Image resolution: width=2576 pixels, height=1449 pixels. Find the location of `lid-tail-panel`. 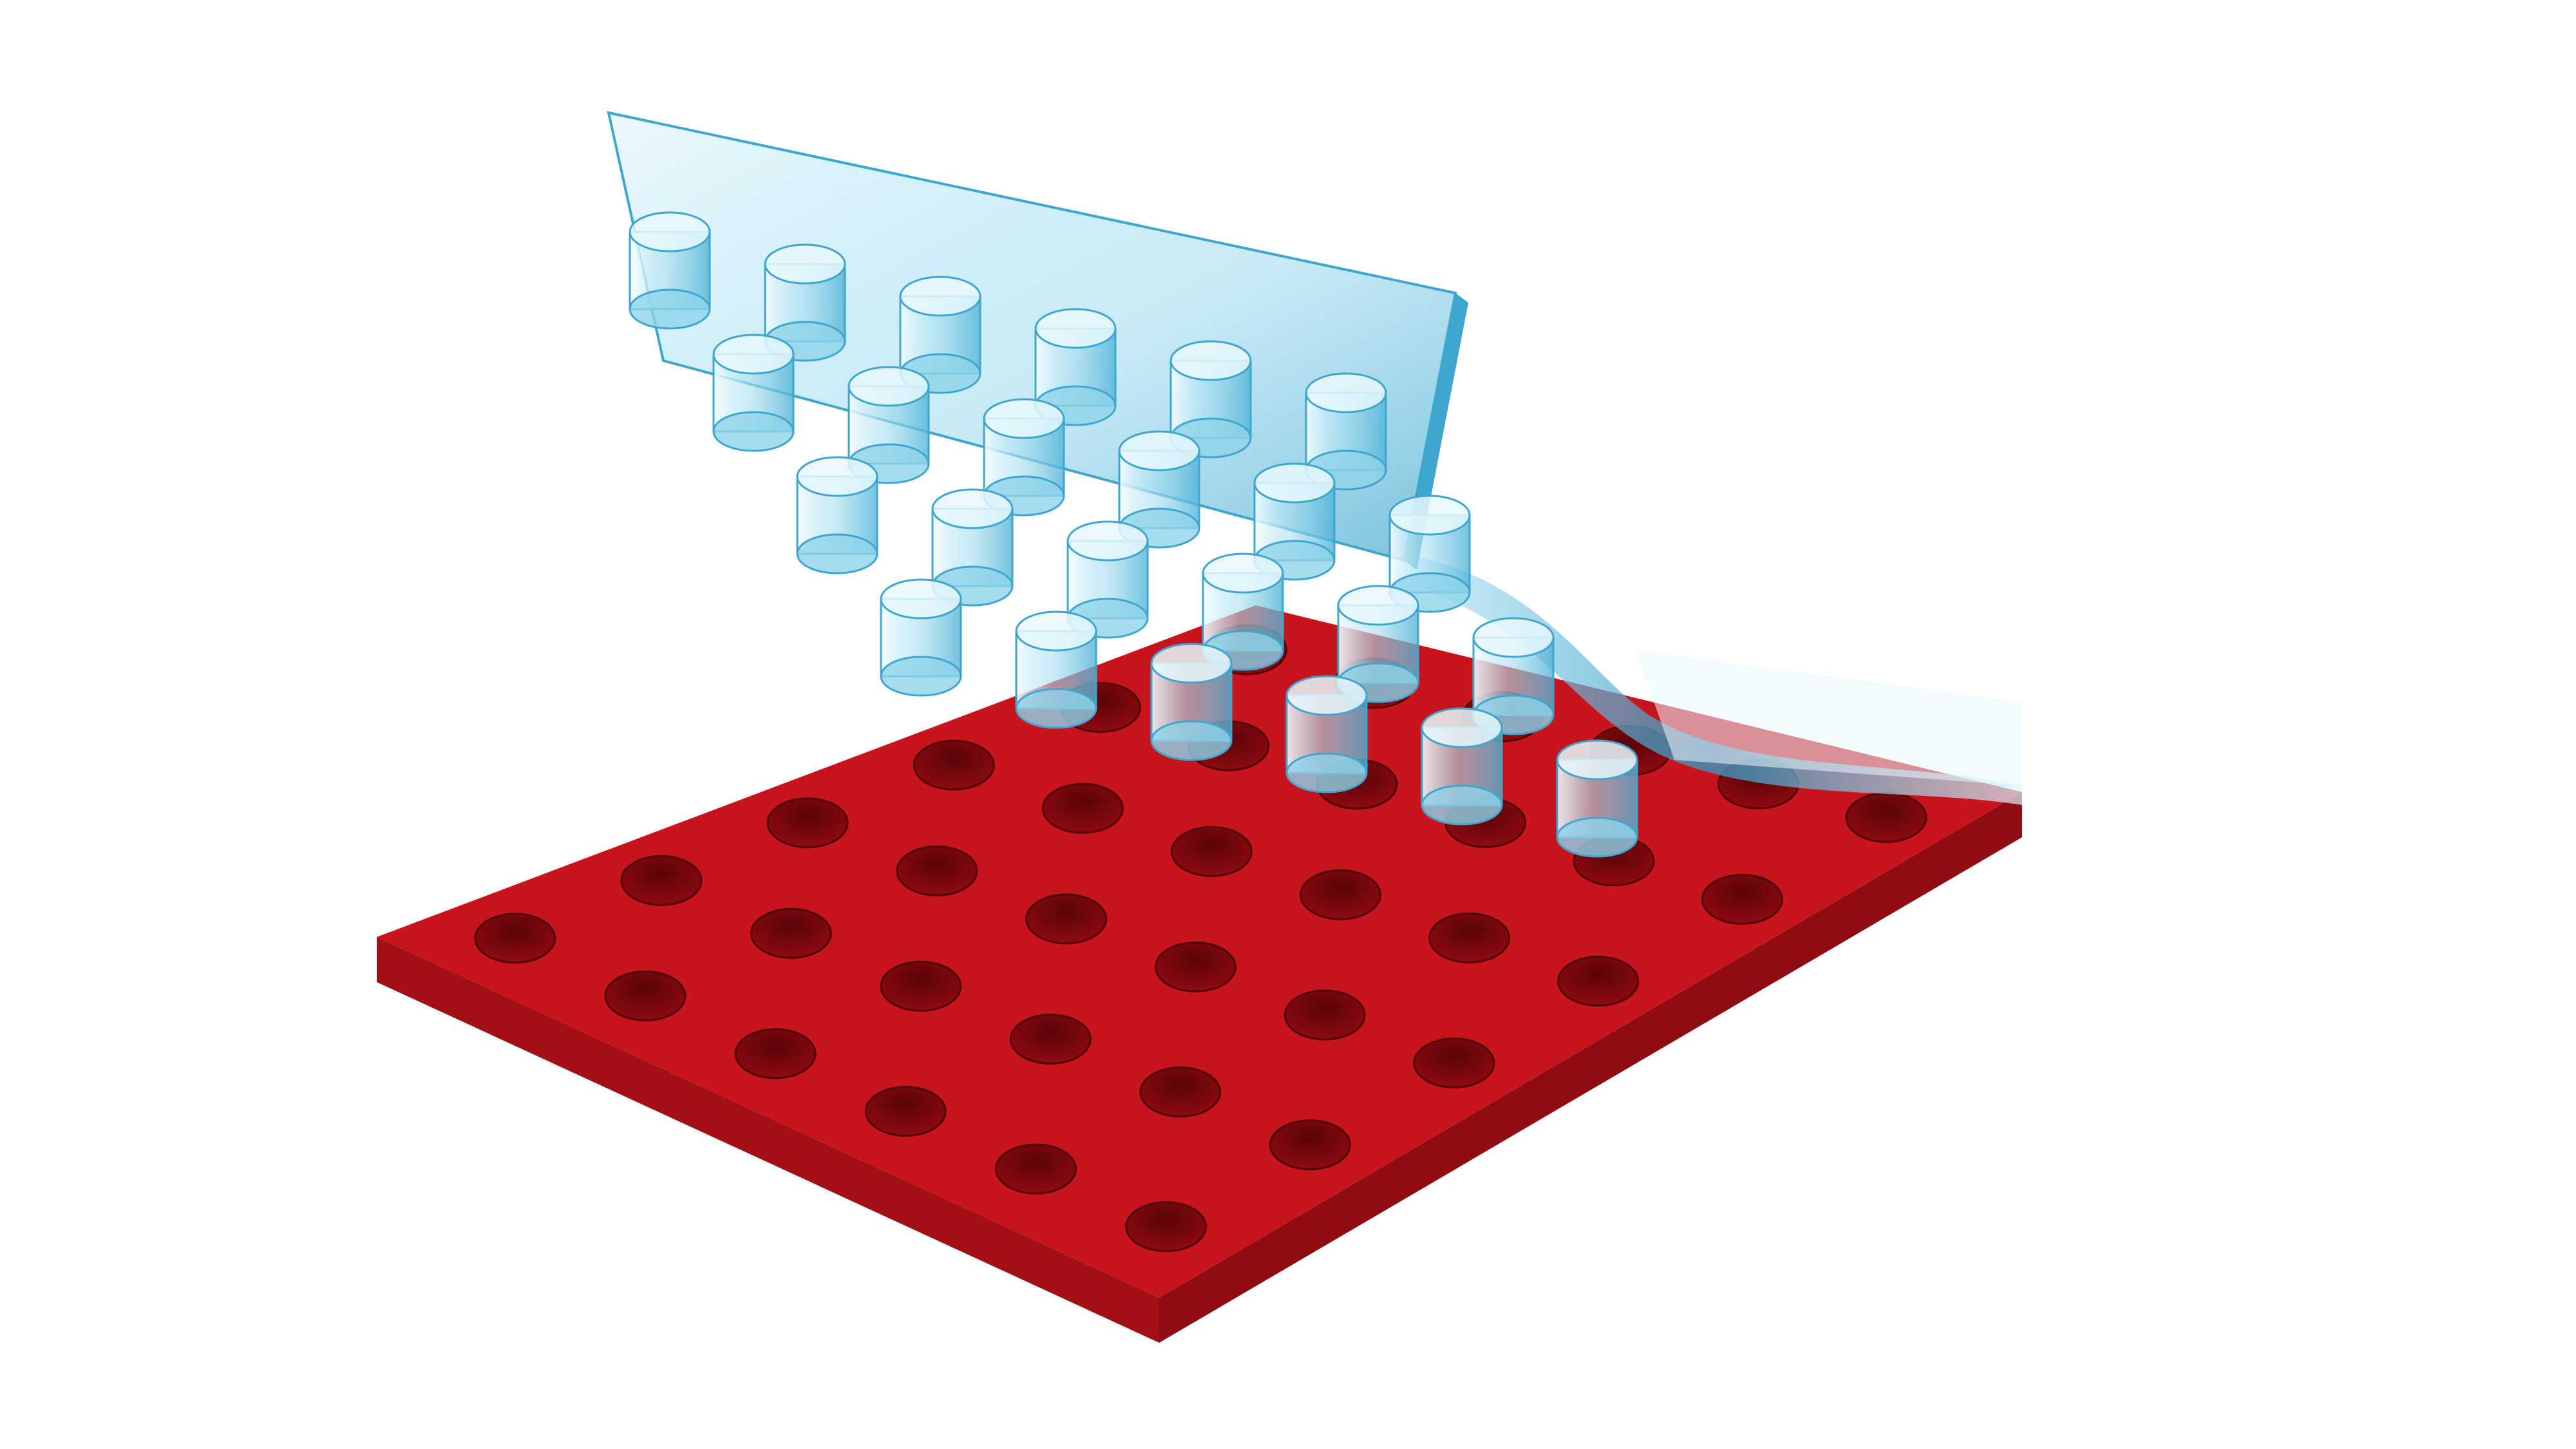

lid-tail-panel is located at coordinates (1829, 718).